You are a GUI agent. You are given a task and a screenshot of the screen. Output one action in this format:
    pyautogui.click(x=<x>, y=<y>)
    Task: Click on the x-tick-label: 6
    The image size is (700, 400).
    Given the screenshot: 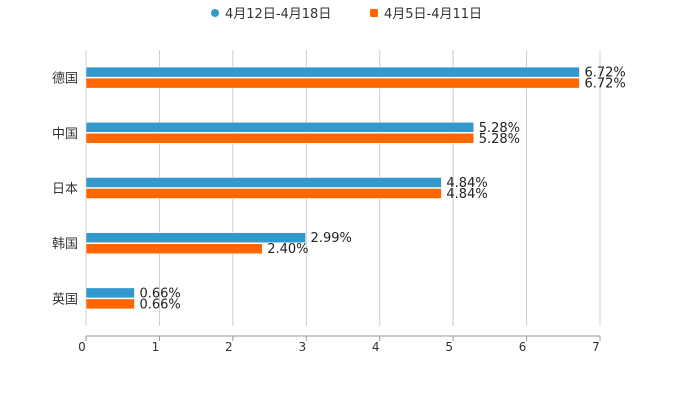 What is the action you would take?
    pyautogui.click(x=523, y=347)
    